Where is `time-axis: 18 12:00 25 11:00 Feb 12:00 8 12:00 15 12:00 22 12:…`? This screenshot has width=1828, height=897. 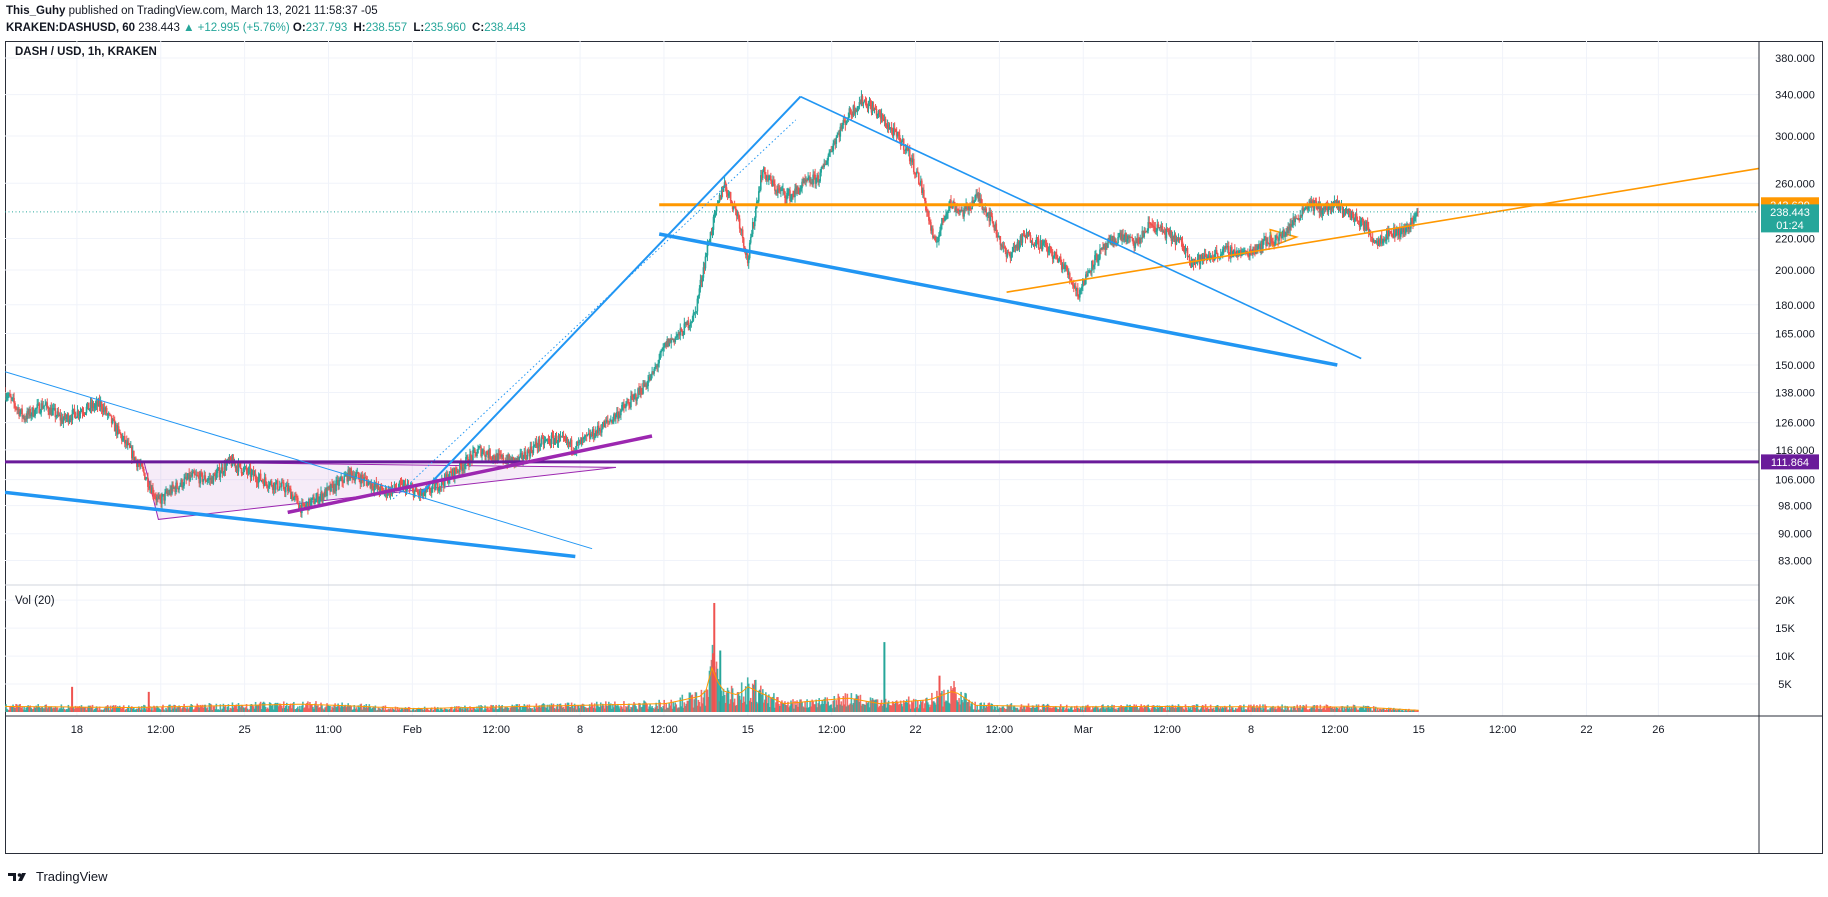 time-axis: 18 12:00 25 11:00 Feb 12:00 8 12:00 15 12:00 22 12:… is located at coordinates (868, 730).